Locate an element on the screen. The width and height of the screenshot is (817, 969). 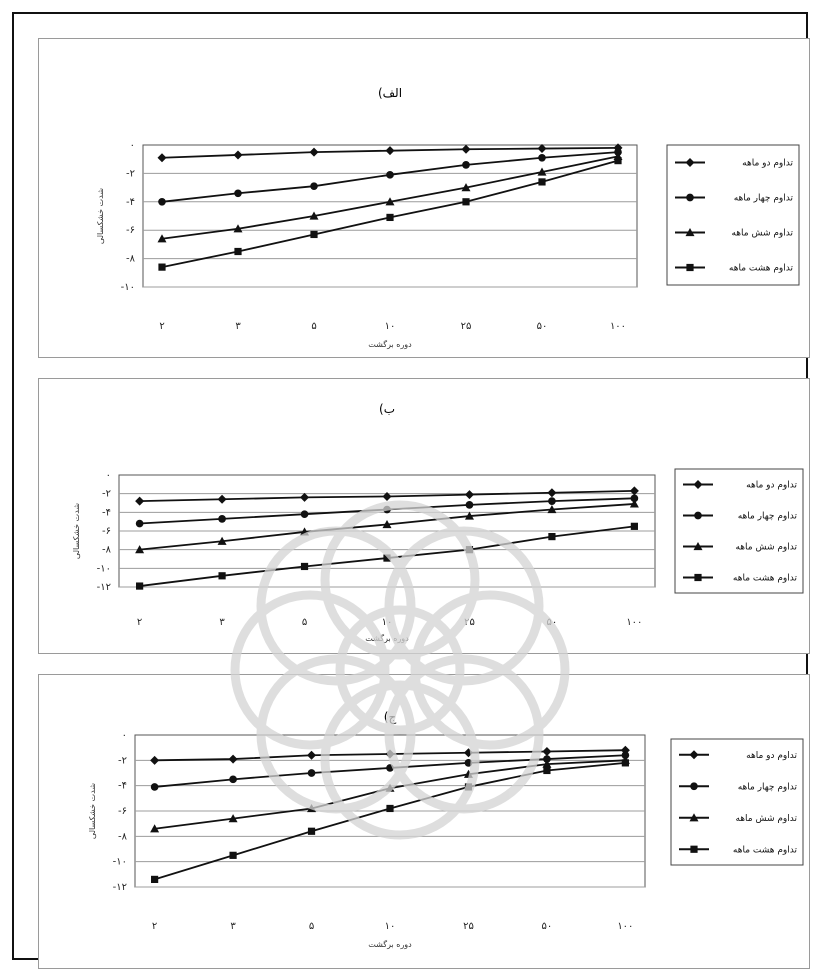
x-tick-label: ۵۰ is located at coordinates (552, 622).